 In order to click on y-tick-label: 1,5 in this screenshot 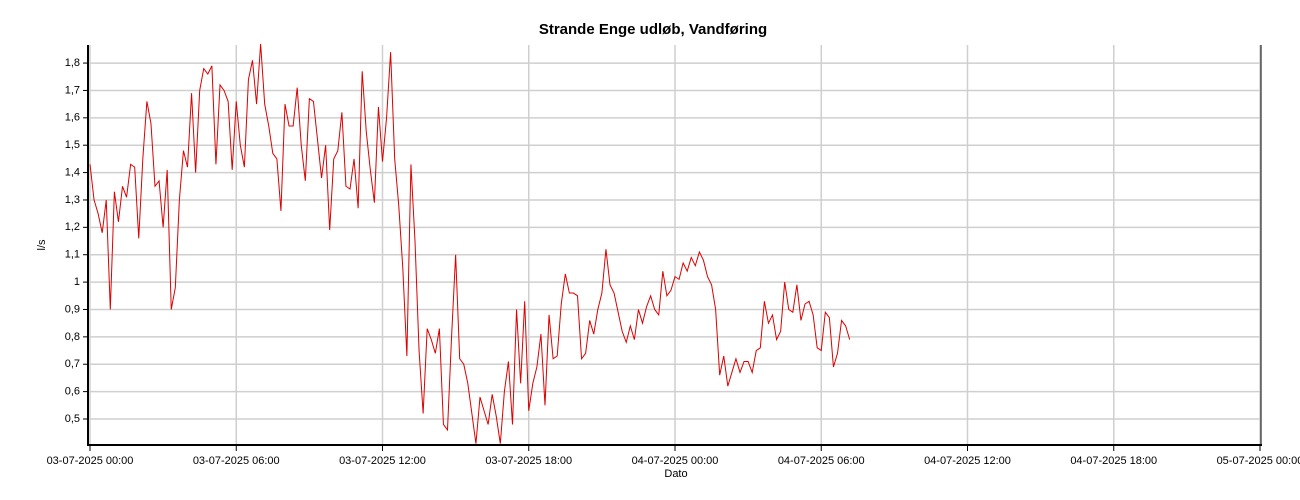, I will do `click(72, 145)`.